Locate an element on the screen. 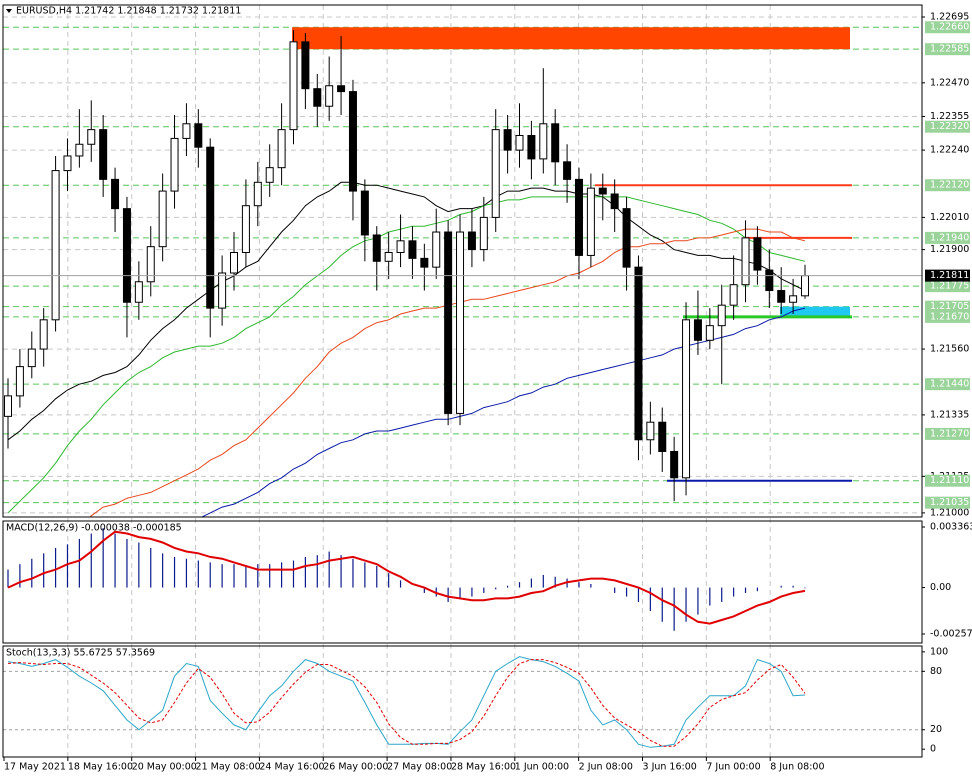 The height and width of the screenshot is (780, 972). supply-zone is located at coordinates (571, 38).